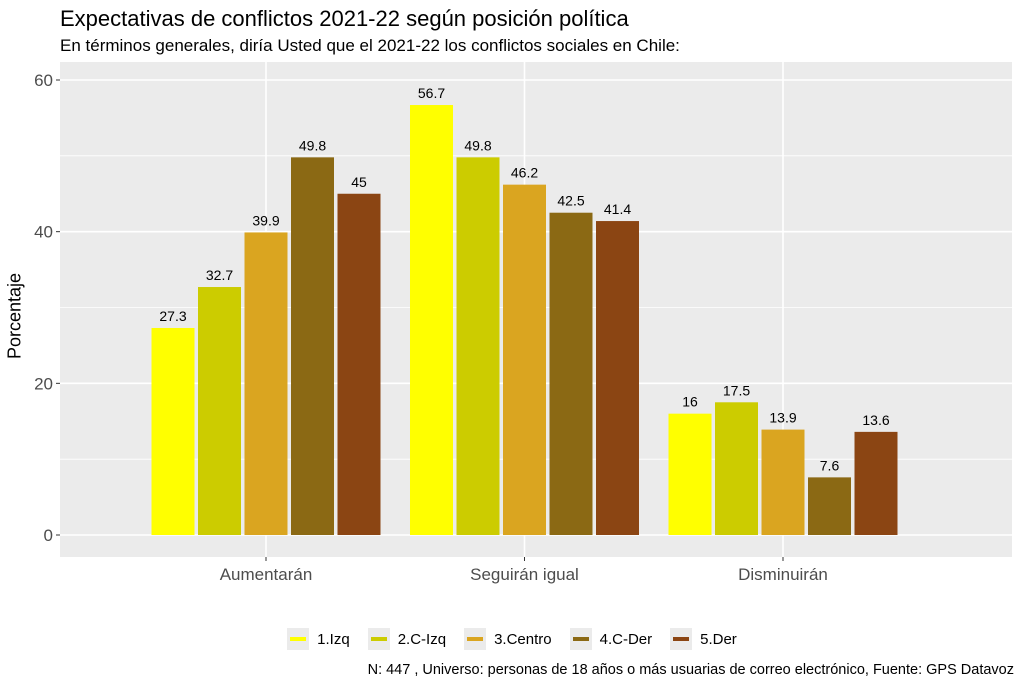 This screenshot has height=687, width=1024. I want to click on legend-item-1: 1.Izq, so click(318, 639).